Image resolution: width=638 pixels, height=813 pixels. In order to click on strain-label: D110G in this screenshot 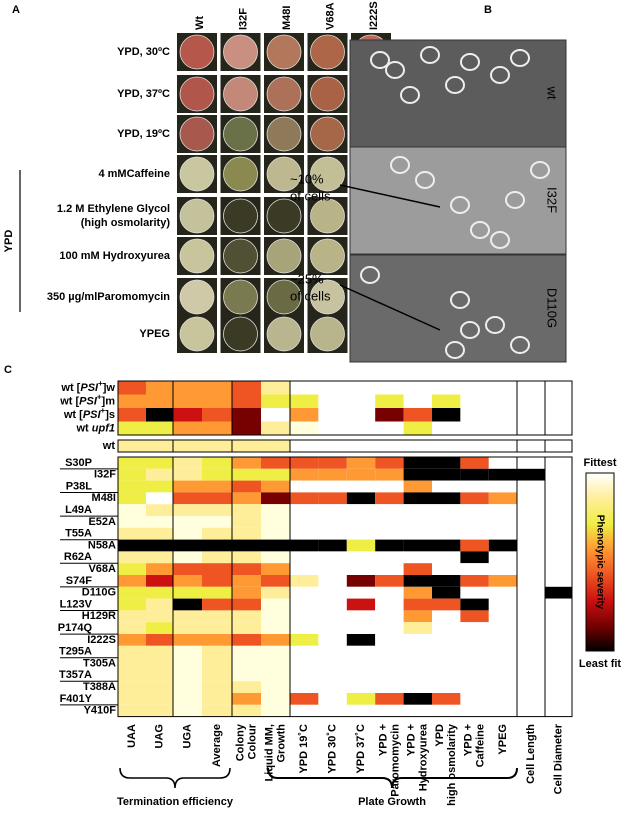, I will do `click(552, 308)`.